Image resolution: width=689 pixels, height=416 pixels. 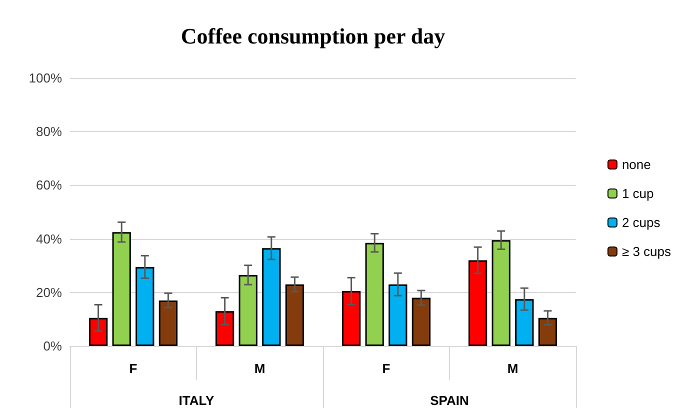 What do you see at coordinates (638, 193) in the screenshot?
I see `legend-label: 1 cup` at bounding box center [638, 193].